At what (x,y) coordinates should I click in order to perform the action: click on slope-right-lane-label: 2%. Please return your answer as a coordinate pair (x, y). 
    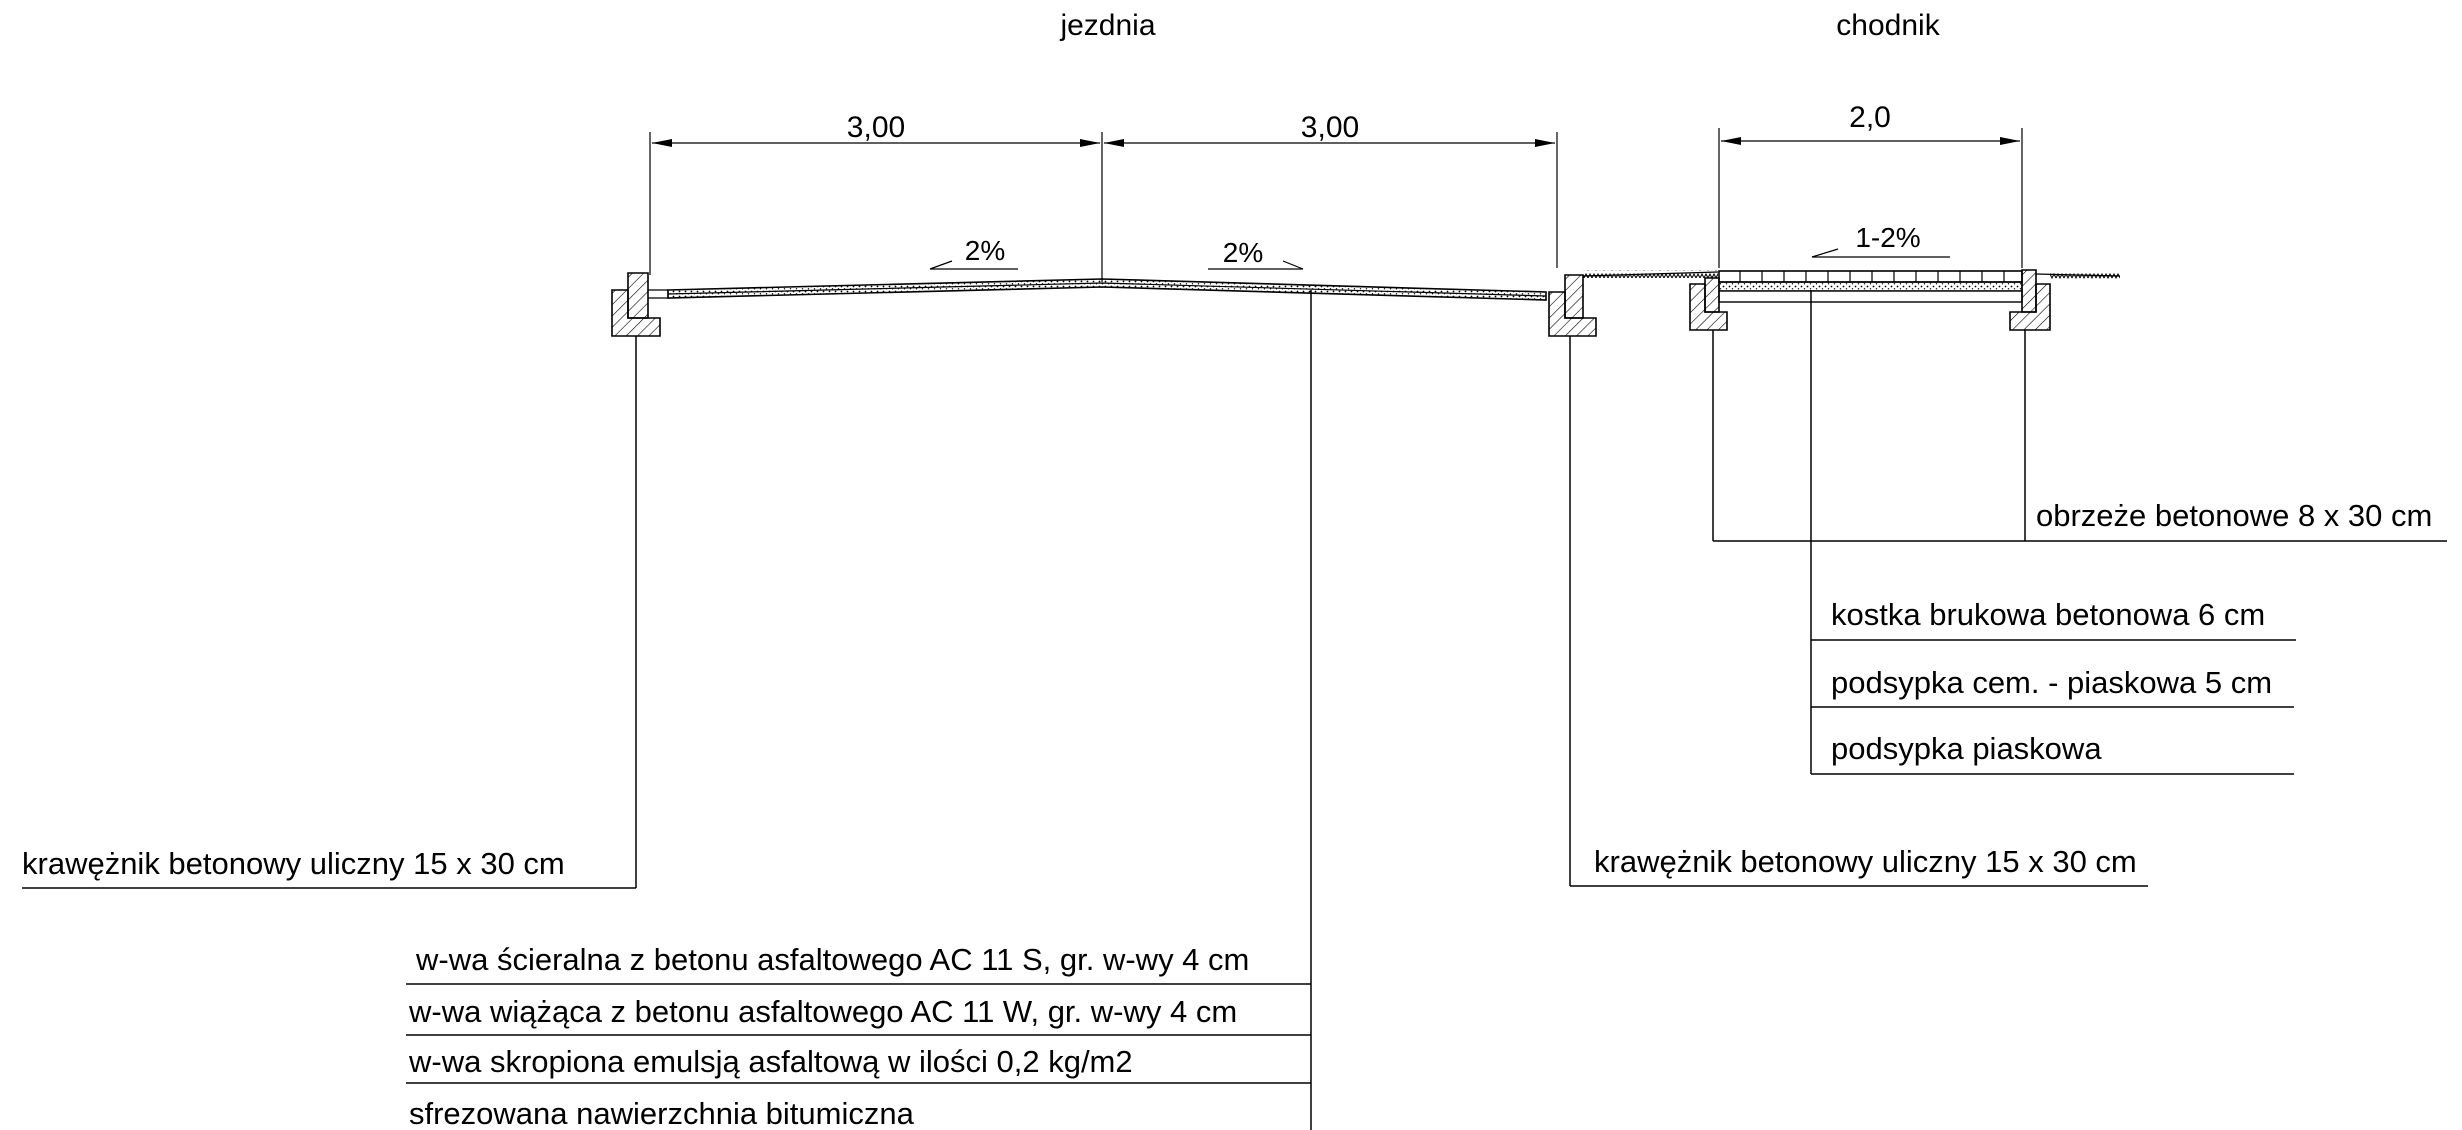
    Looking at the image, I should click on (1243, 252).